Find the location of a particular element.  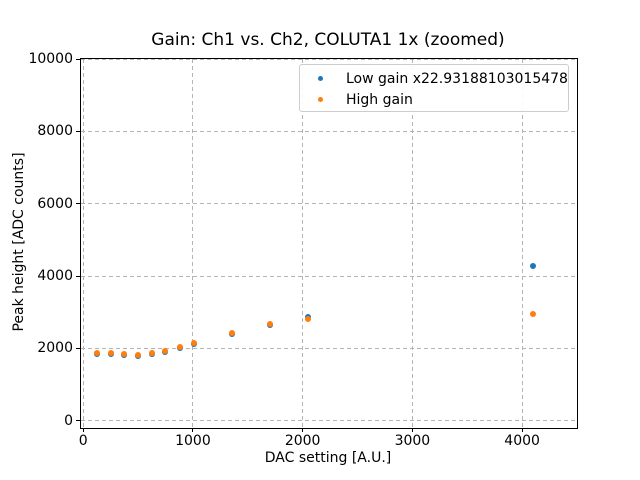

legend-marker-high-gain-icon is located at coordinates (320, 99).